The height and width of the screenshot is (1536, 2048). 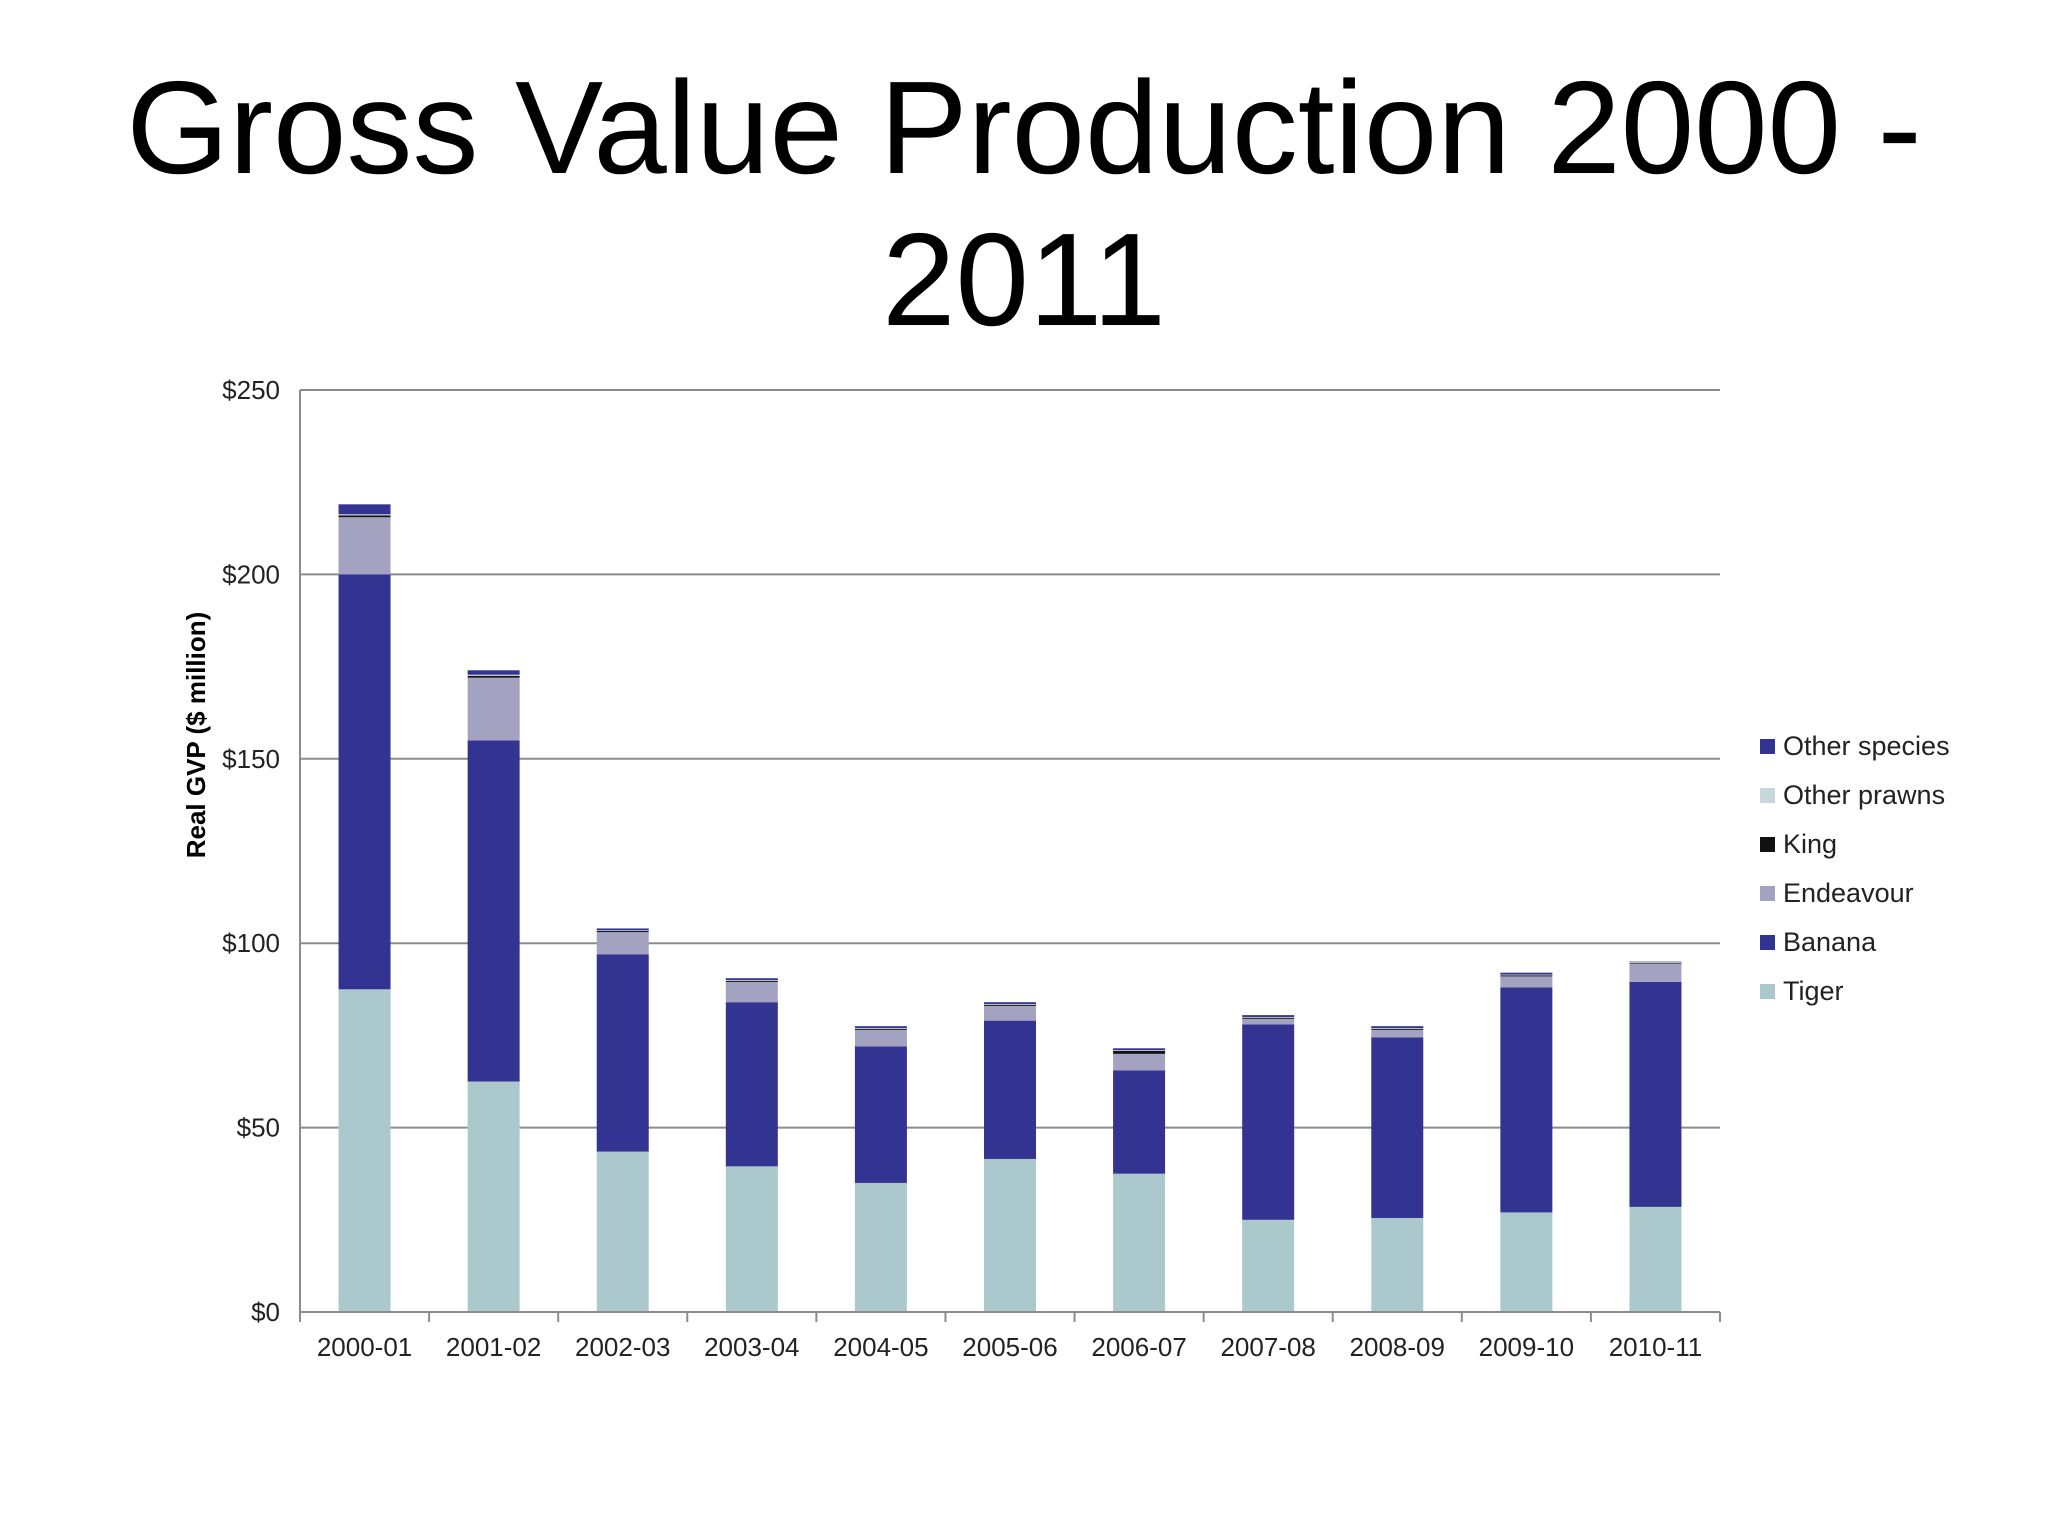 I want to click on x-tick-label: 2000-01, so click(x=364, y=1347).